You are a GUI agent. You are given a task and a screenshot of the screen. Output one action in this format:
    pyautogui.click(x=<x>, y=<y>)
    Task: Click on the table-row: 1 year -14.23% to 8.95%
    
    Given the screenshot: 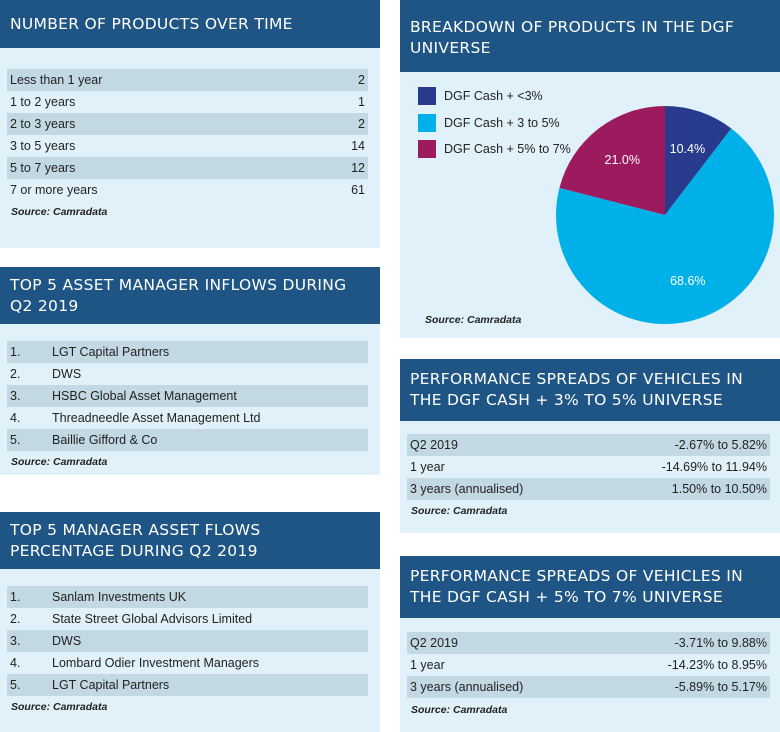 What is the action you would take?
    pyautogui.click(x=588, y=665)
    